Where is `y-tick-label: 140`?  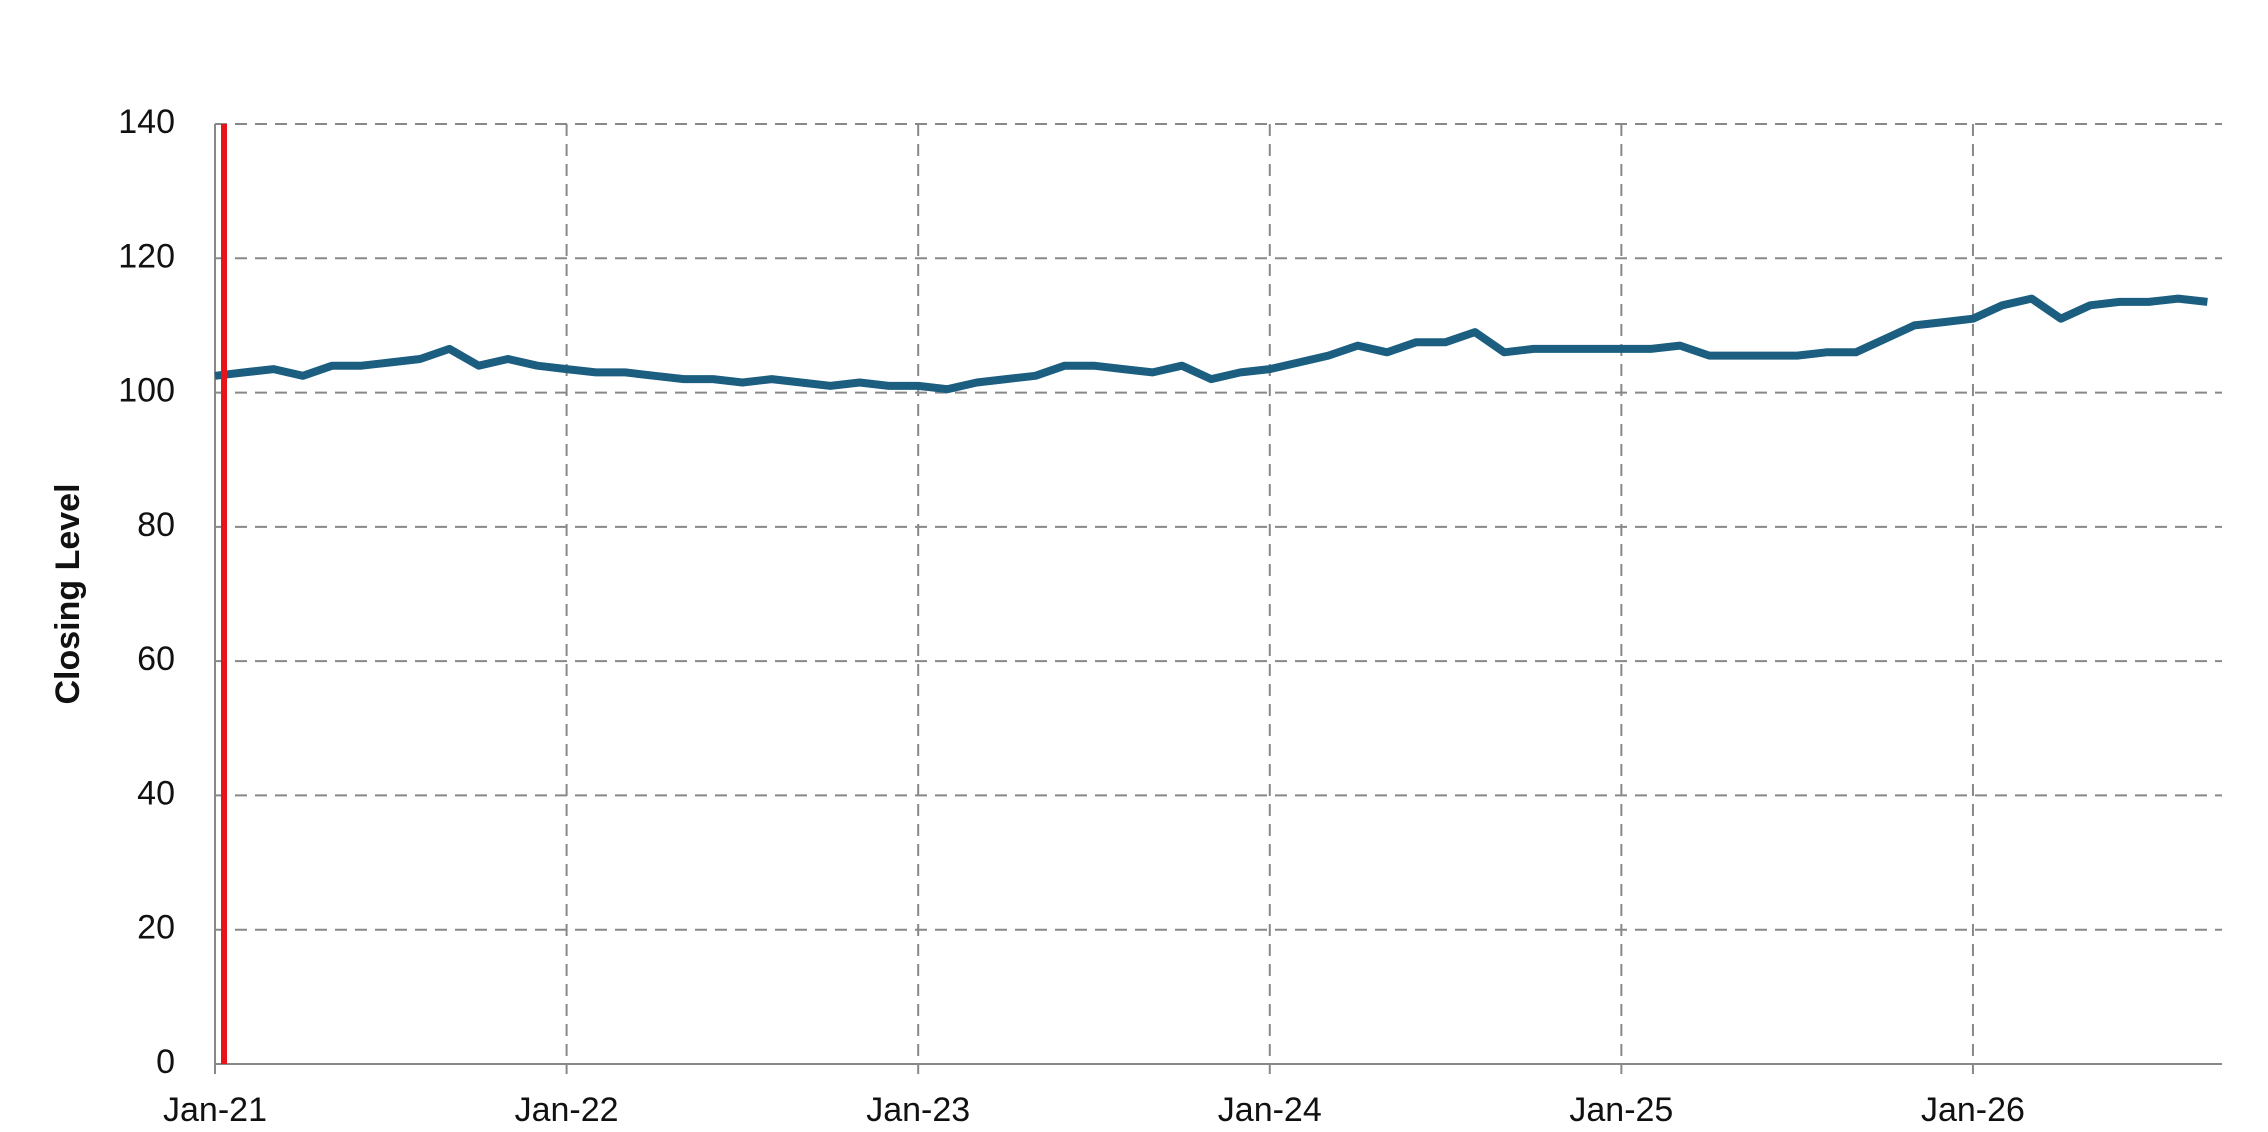
y-tick-label: 140 is located at coordinates (146, 122).